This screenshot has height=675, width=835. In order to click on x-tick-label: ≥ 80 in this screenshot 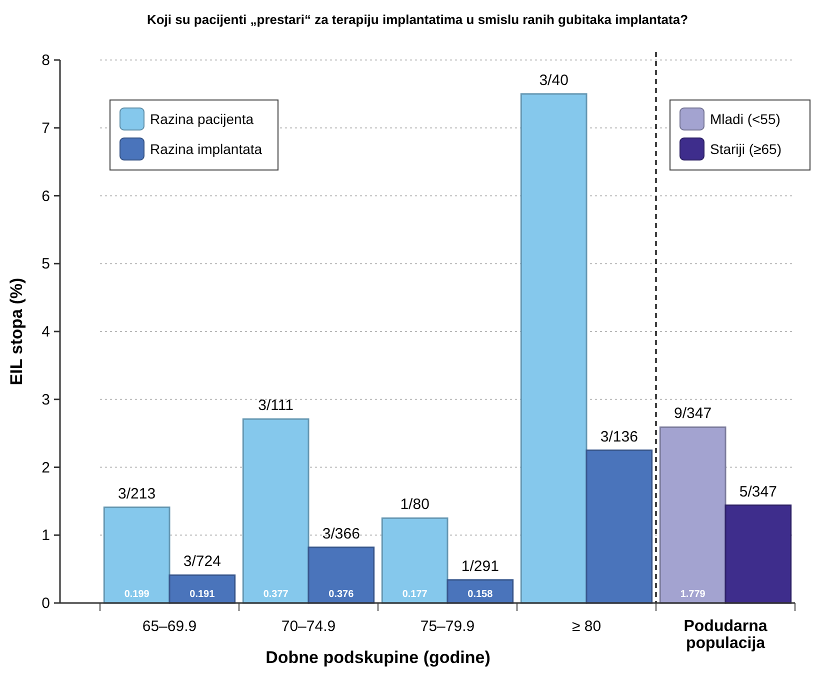, I will do `click(587, 626)`.